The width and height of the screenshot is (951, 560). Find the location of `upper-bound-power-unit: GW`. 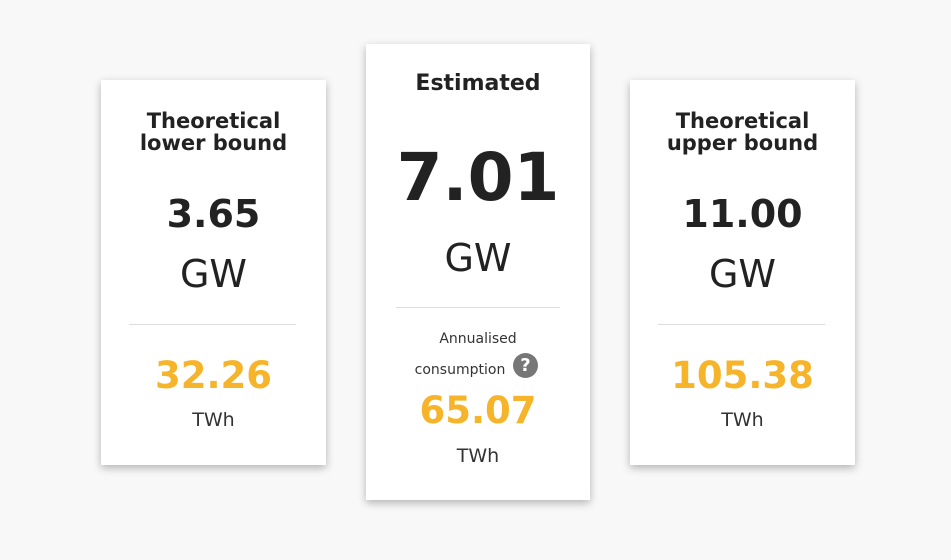

upper-bound-power-unit: GW is located at coordinates (742, 274).